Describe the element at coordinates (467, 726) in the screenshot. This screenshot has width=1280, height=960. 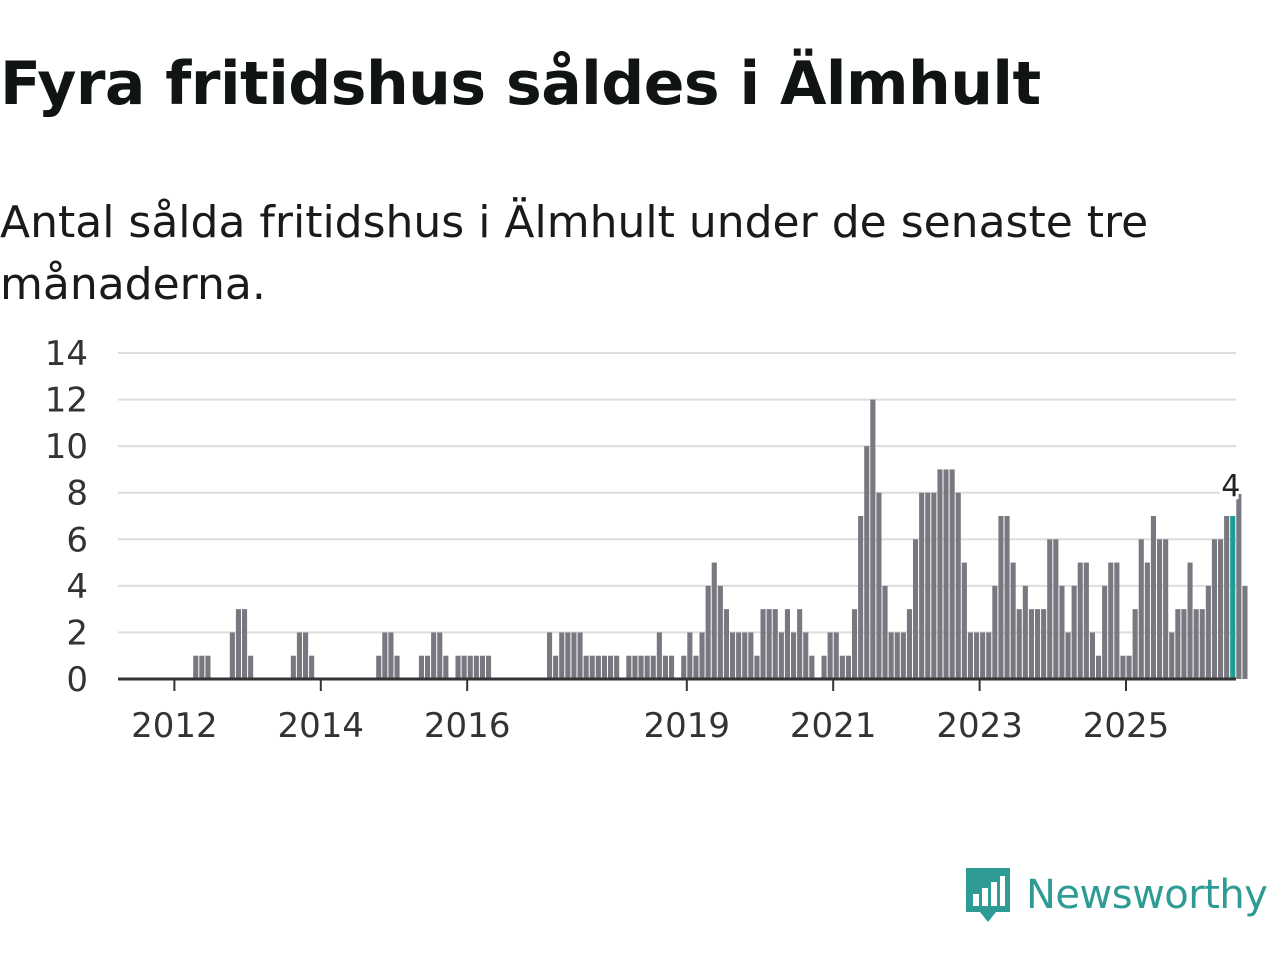
I see `x-tick-label: 2016` at that location.